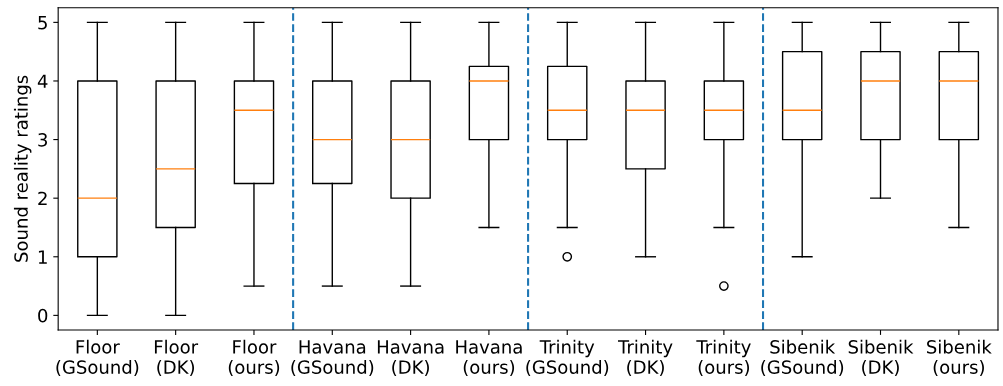 The height and width of the screenshot is (386, 1003). I want to click on x-tick-label: Trinity (GSound), so click(567, 358).